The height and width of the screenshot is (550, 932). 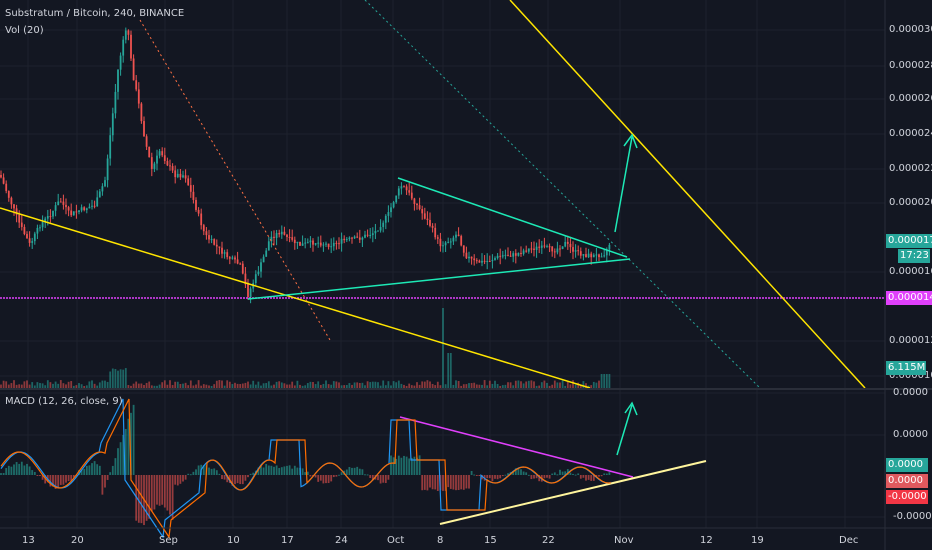 I want to click on price-axis-tick: 0.00001200, so click(x=910, y=340).